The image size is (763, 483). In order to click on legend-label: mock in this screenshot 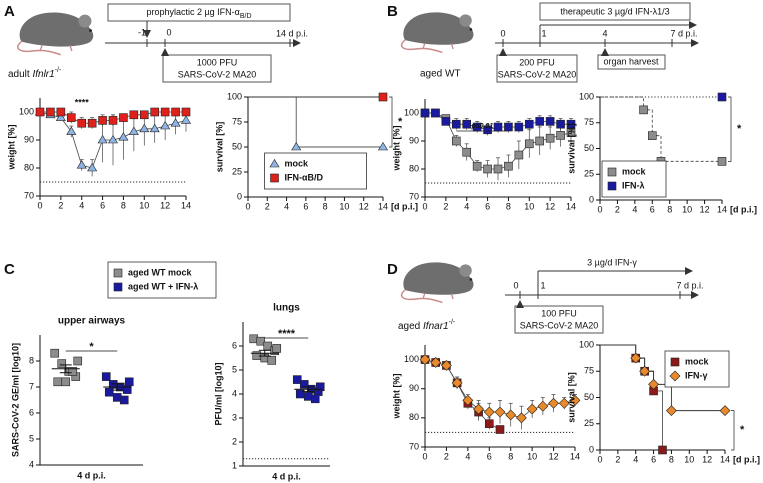, I will do `click(634, 171)`.